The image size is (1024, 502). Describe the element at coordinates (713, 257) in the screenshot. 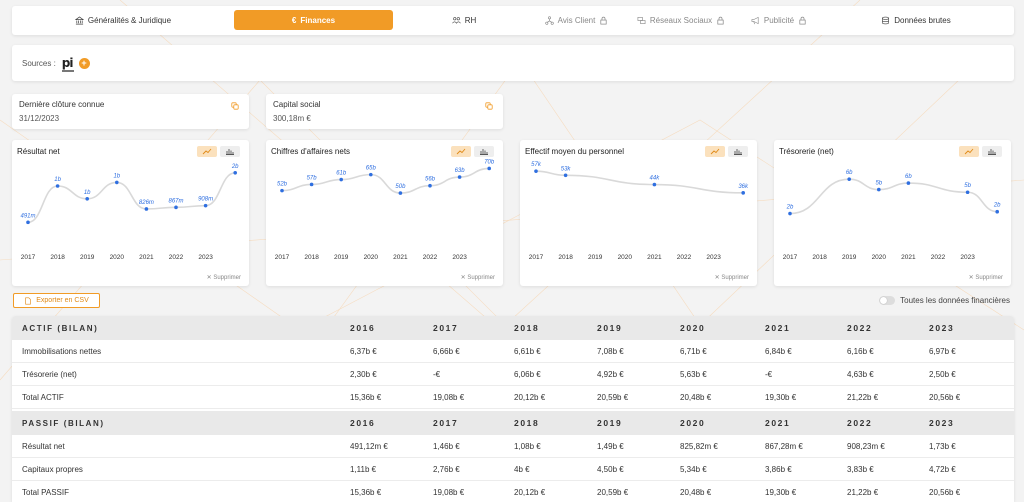

I see `x-tick-label: 2023` at that location.